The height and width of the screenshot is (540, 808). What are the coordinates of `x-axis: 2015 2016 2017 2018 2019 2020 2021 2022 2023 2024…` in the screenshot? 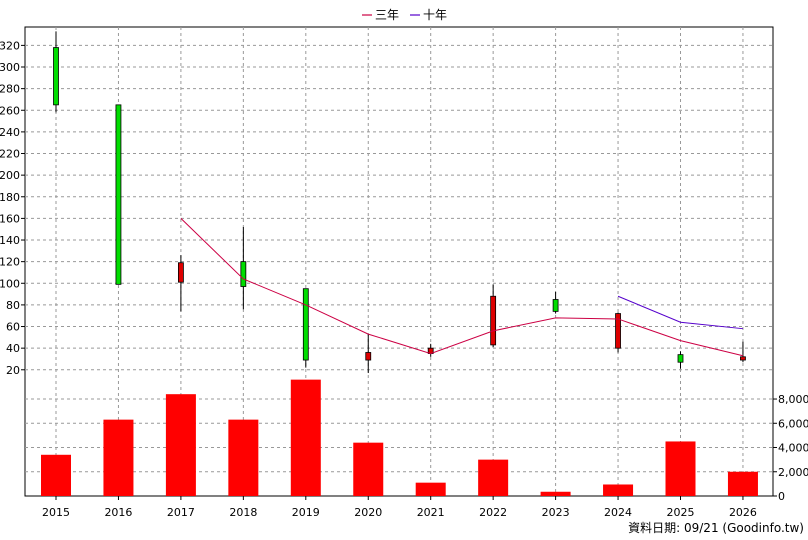 It's located at (399, 507).